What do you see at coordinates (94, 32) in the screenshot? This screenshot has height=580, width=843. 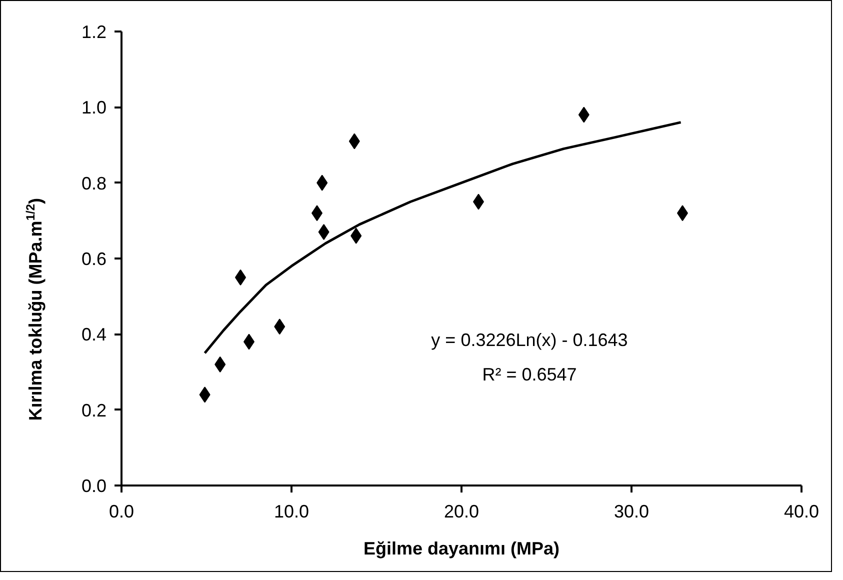 I see `y-tick-label: 1.2` at bounding box center [94, 32].